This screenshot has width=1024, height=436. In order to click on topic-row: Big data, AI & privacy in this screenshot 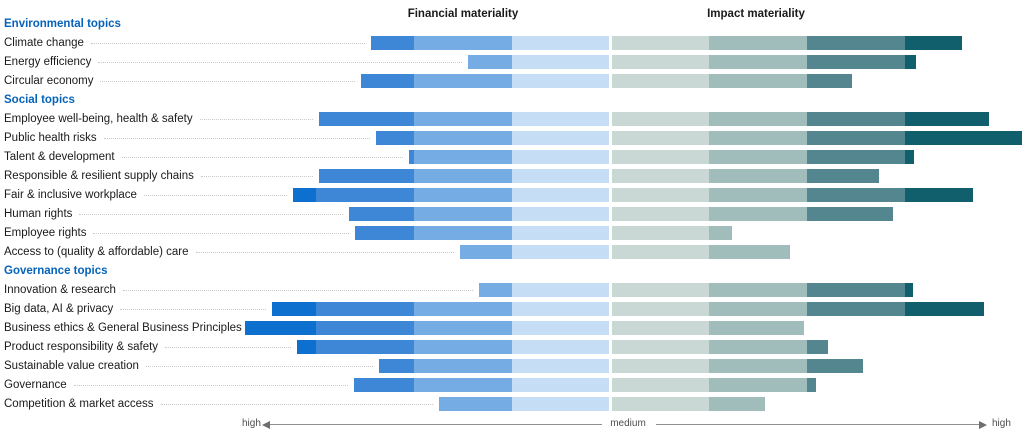, I will do `click(512, 309)`.